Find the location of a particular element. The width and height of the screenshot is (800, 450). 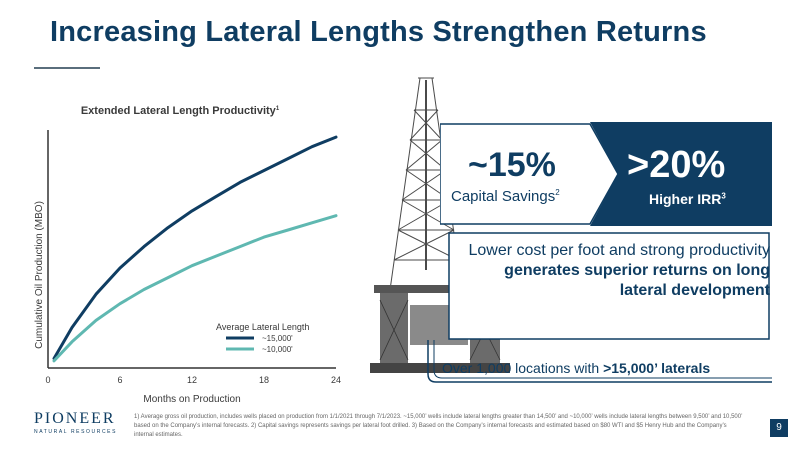

legend-label-1: ~10,000' is located at coordinates (277, 349).